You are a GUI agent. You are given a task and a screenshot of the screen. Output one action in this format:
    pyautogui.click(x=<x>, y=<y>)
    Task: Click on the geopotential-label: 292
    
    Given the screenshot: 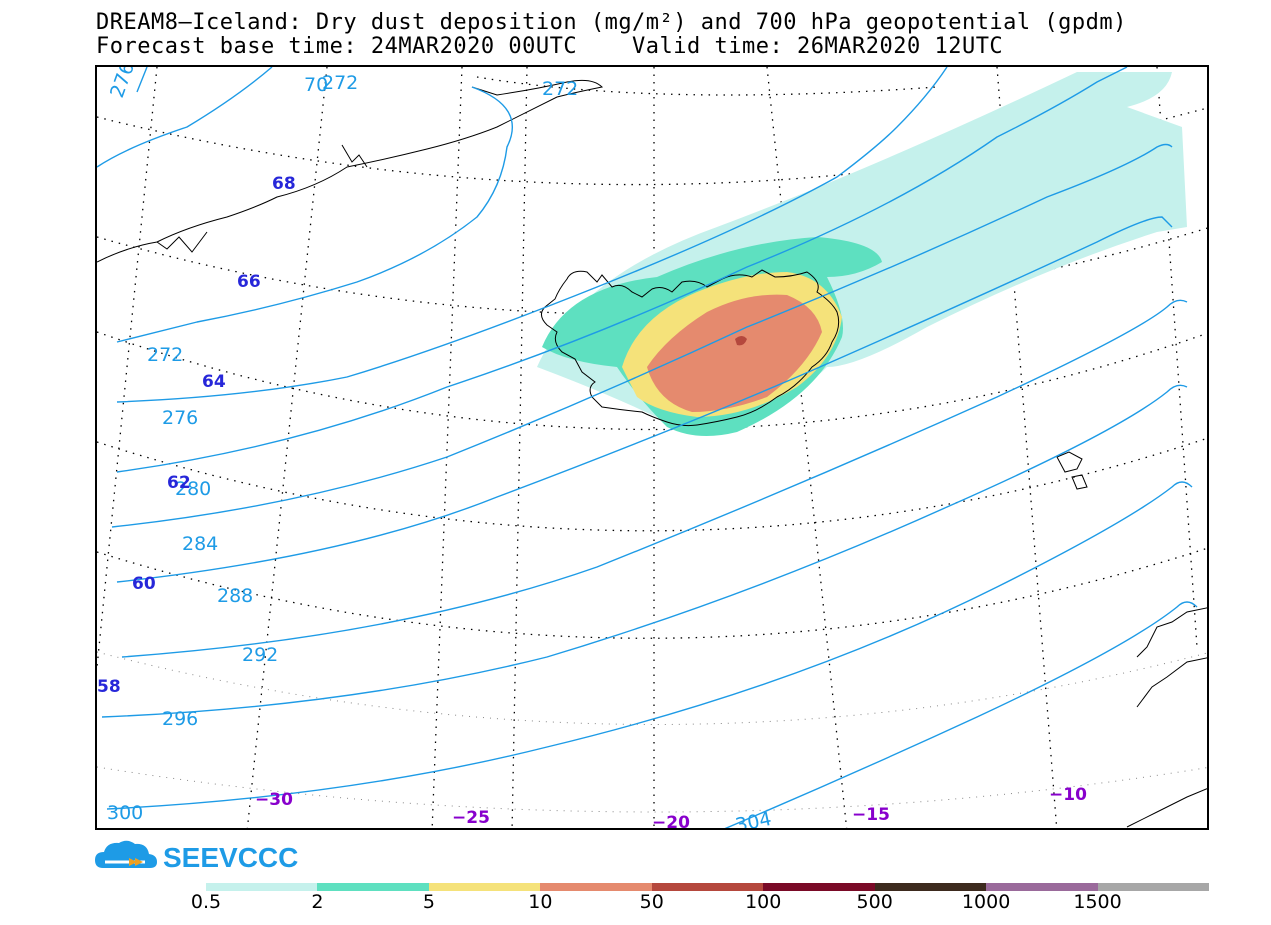 What is the action you would take?
    pyautogui.click(x=260, y=655)
    